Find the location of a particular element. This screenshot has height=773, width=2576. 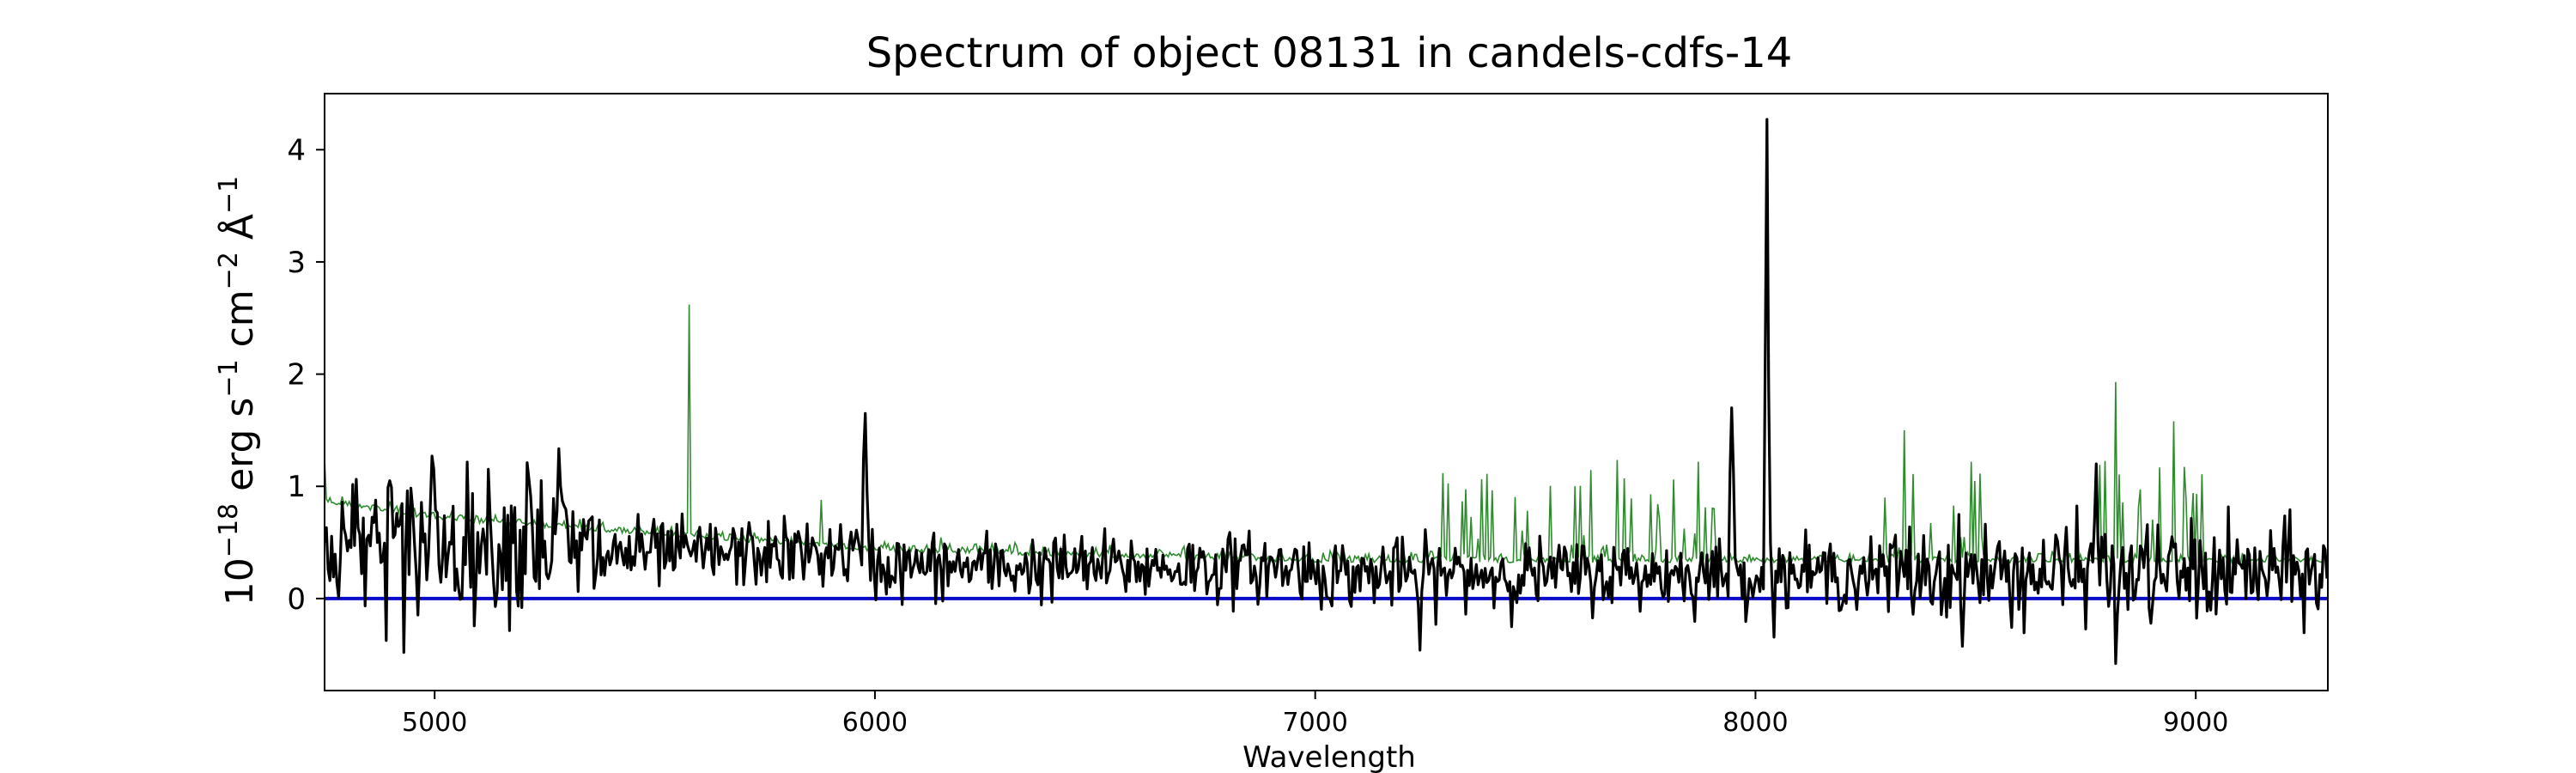

y-tick-label: 0 is located at coordinates (296, 599).